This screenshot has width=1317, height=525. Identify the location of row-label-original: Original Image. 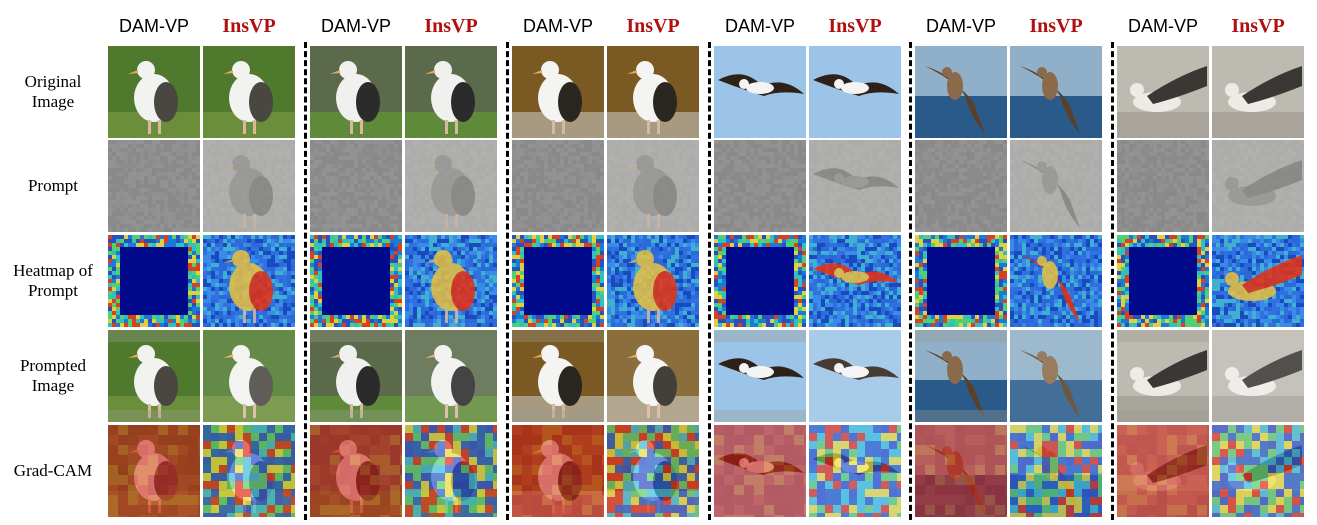
(53, 92).